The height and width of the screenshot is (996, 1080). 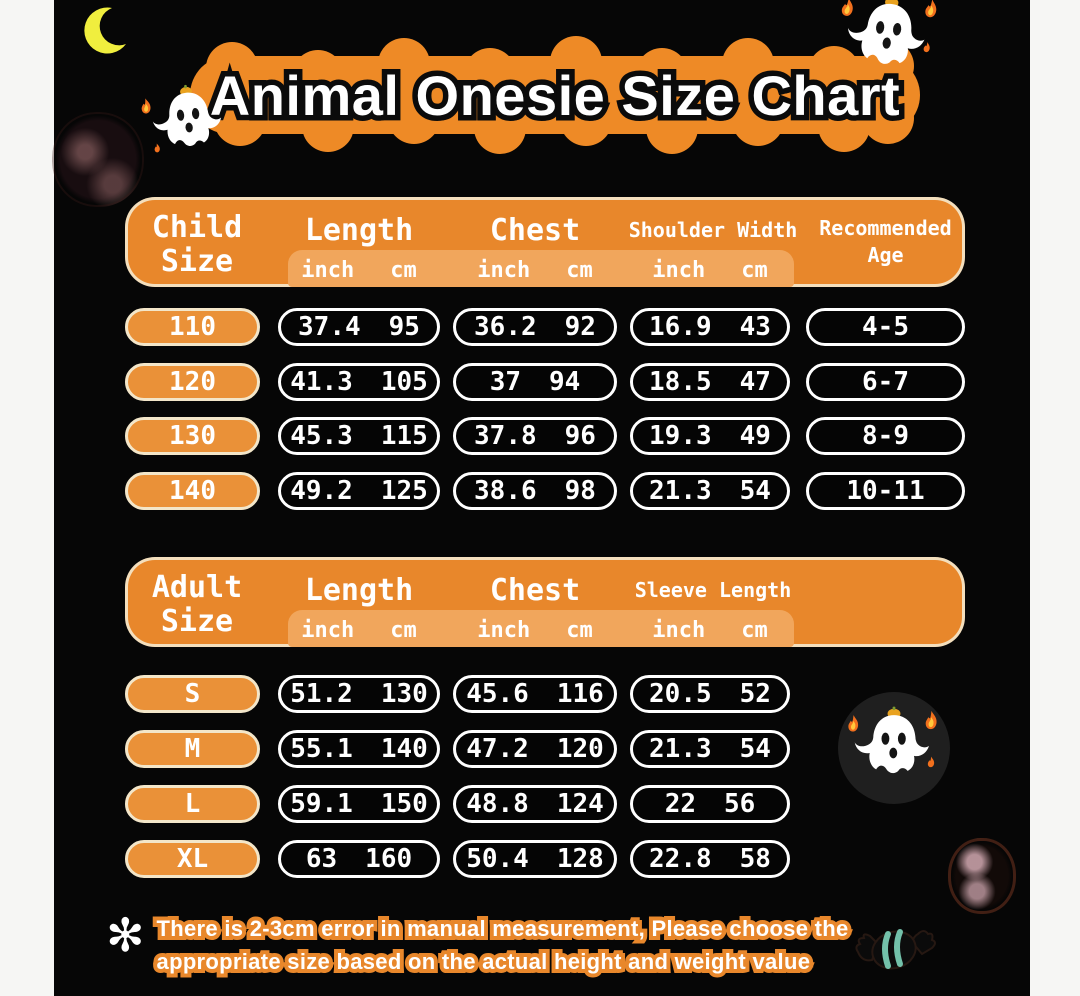 What do you see at coordinates (359, 490) in the screenshot?
I see `length-cell: 49.2 125` at bounding box center [359, 490].